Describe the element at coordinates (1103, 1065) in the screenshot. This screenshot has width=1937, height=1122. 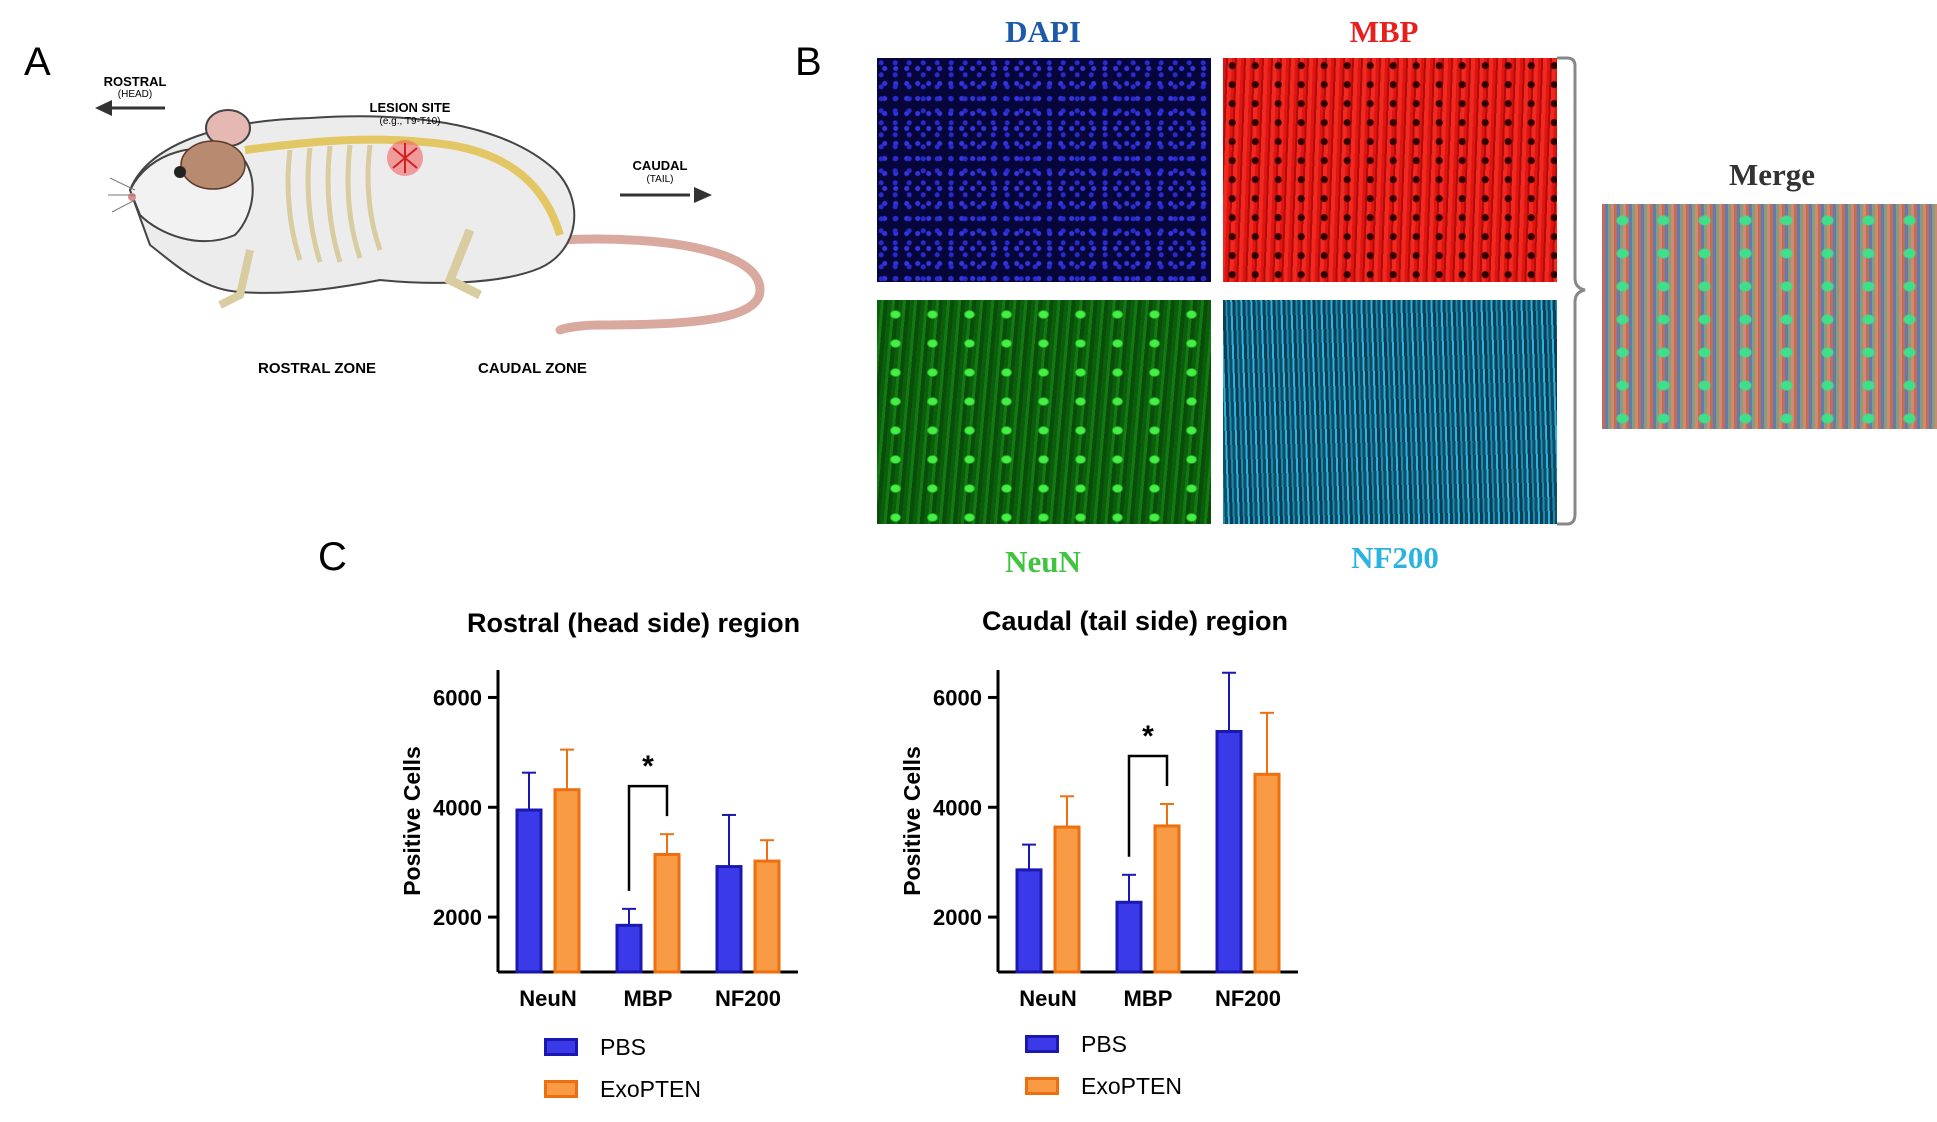
I see `legend-caudal: PBS ExoPTEN` at that location.